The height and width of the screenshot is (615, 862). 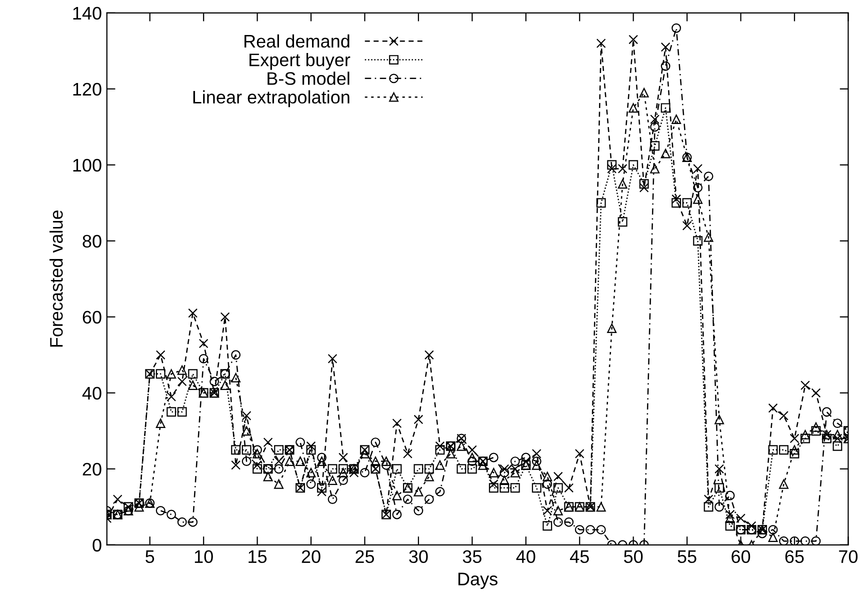 What do you see at coordinates (579, 557) in the screenshot?
I see `x-tick-label: 45` at bounding box center [579, 557].